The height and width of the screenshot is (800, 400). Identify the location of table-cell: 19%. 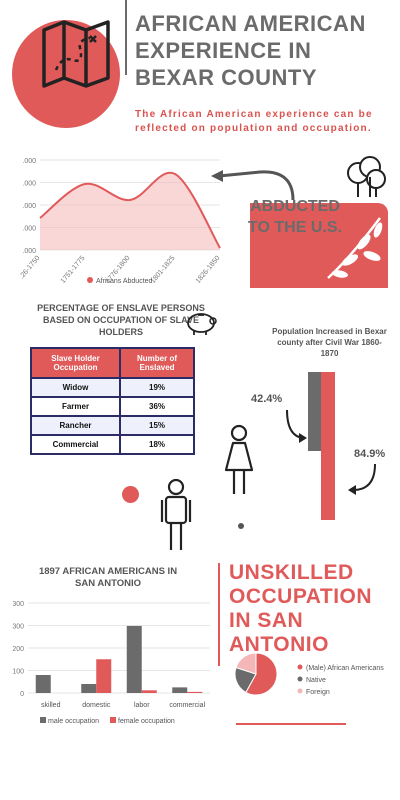
(157, 387).